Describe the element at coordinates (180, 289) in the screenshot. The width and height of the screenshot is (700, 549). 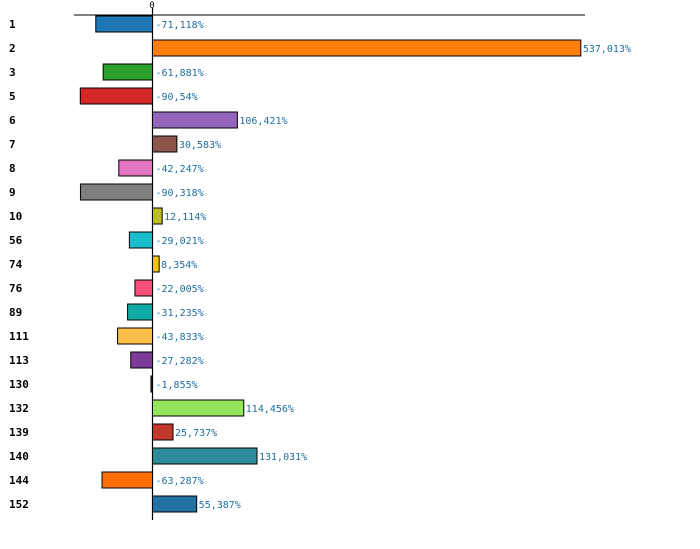
I see `value-label-76: -22,005%` at that location.